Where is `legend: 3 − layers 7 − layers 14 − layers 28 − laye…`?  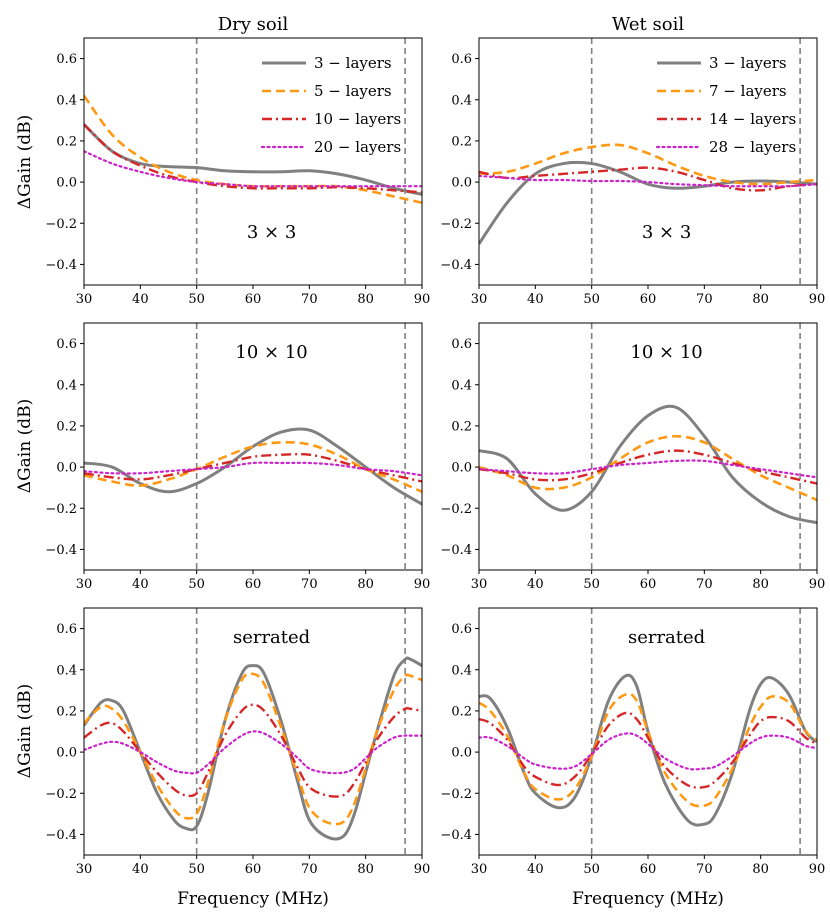
legend: 3 − layers 7 − layers 14 − layers 28 − laye… is located at coordinates (725, 105).